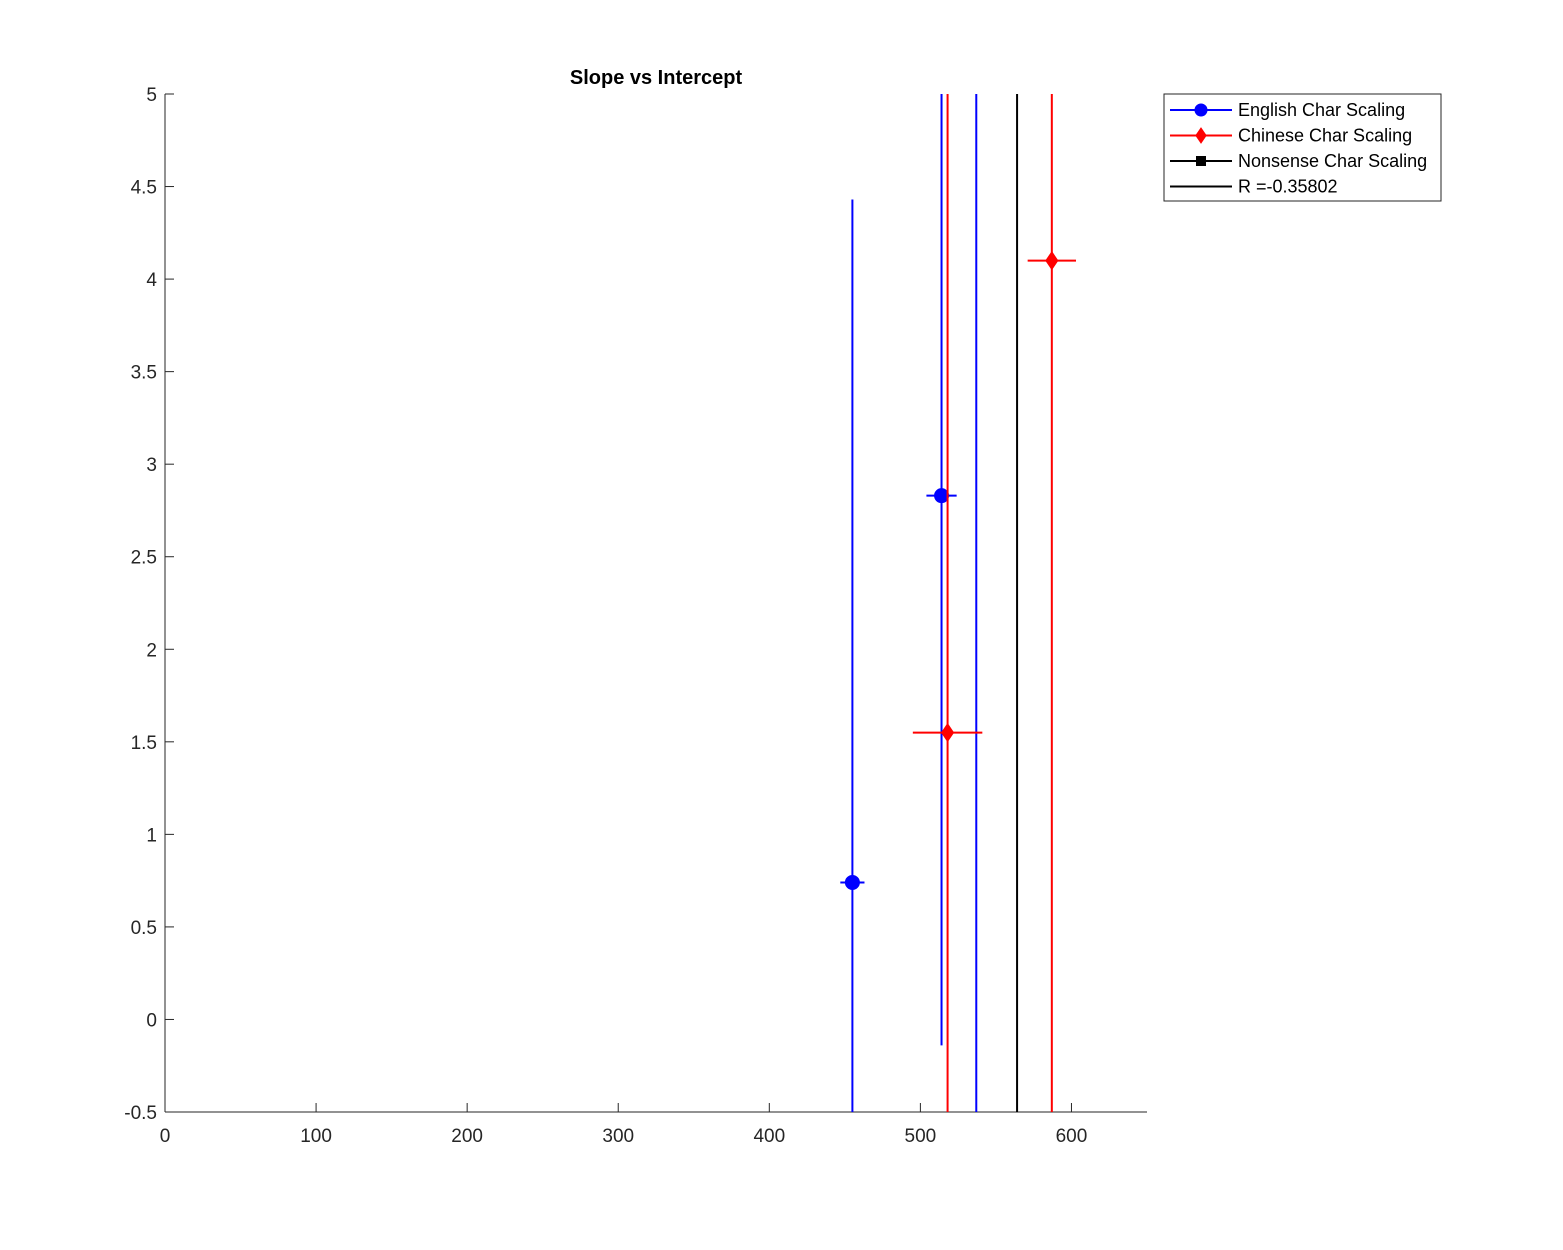  What do you see at coordinates (144, 558) in the screenshot?
I see `y-tick-label: 2.5` at bounding box center [144, 558].